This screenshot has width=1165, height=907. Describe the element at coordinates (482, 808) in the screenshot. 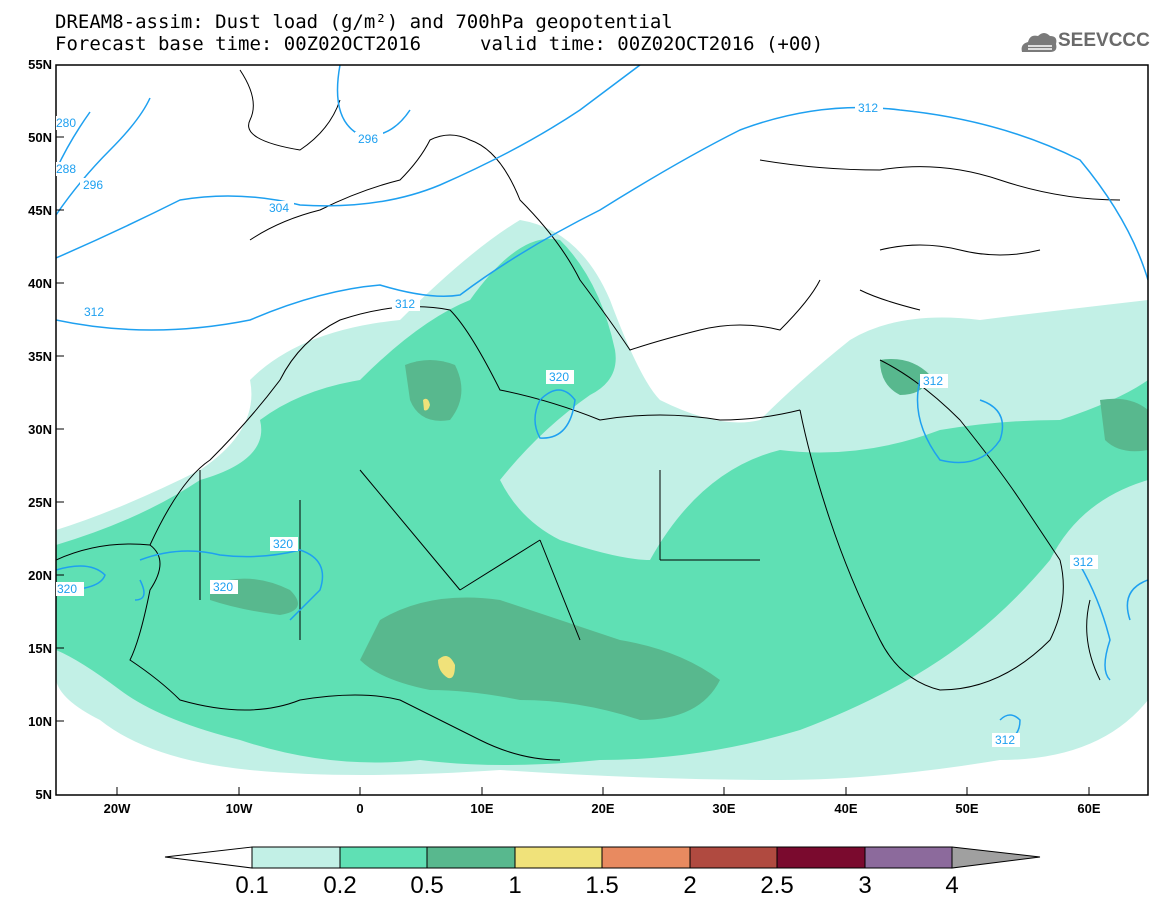

I see `lon-label: 10E` at that location.